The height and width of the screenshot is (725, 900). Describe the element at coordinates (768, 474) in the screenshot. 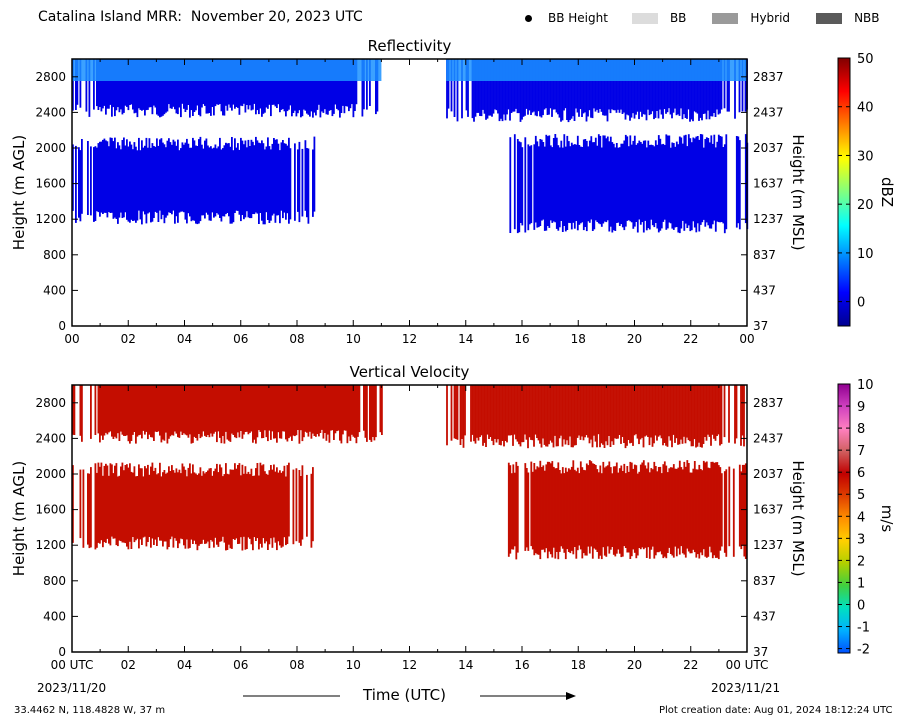

I see `y2-tick-label-1-5: 2037` at that location.